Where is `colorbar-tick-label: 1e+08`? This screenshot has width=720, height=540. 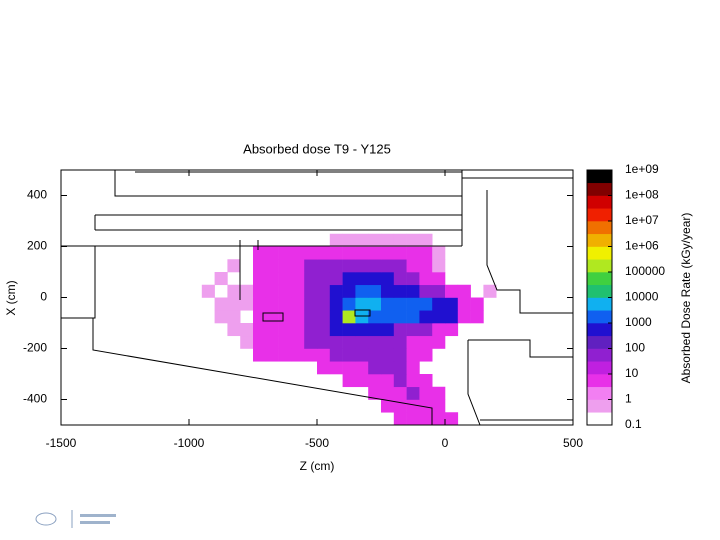 colorbar-tick-label: 1e+08 is located at coordinates (642, 195).